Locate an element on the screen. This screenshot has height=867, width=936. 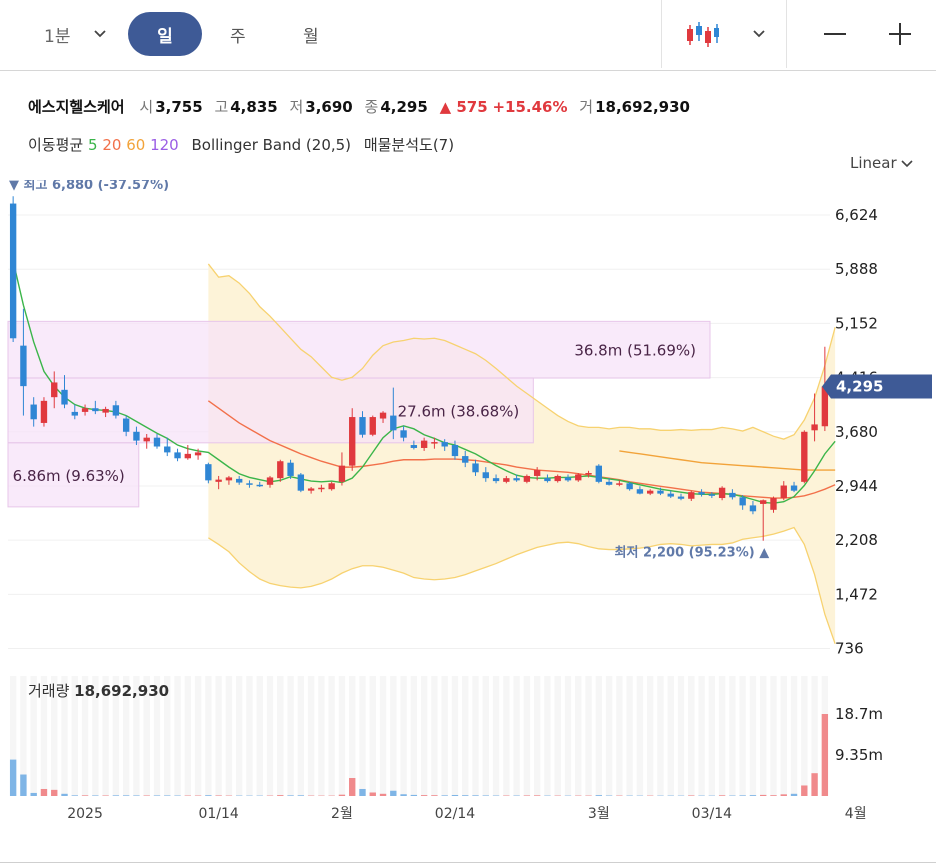
y-tick-label: 2,208 is located at coordinates (856, 540).